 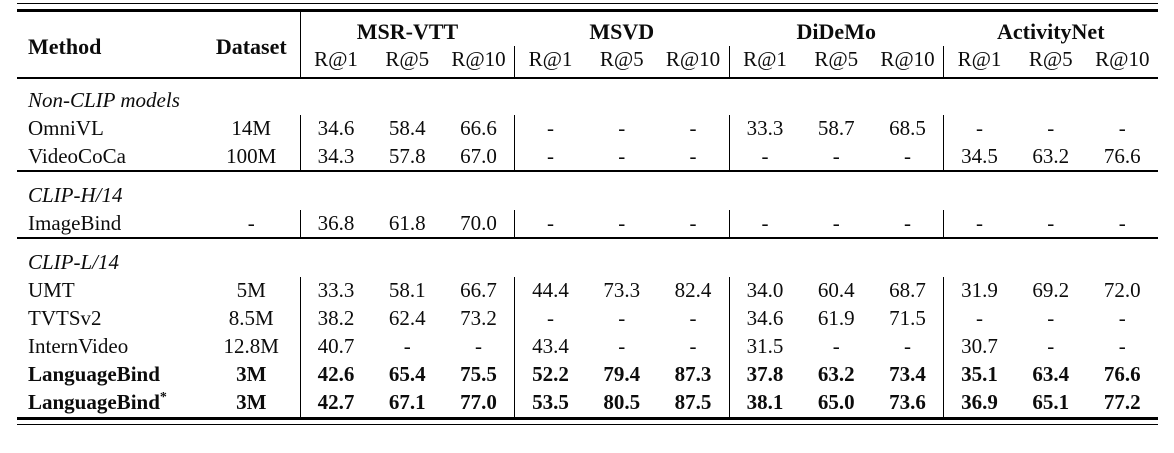 I want to click on method-cell: UMT, so click(x=51, y=290).